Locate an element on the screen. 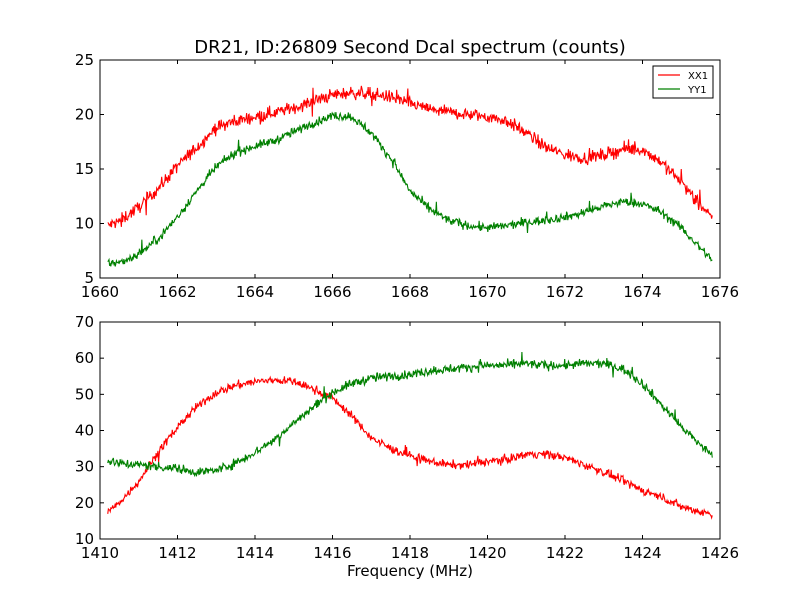 This screenshot has height=600, width=800. x-axis-label: Frequency (MHz) is located at coordinates (410, 571).